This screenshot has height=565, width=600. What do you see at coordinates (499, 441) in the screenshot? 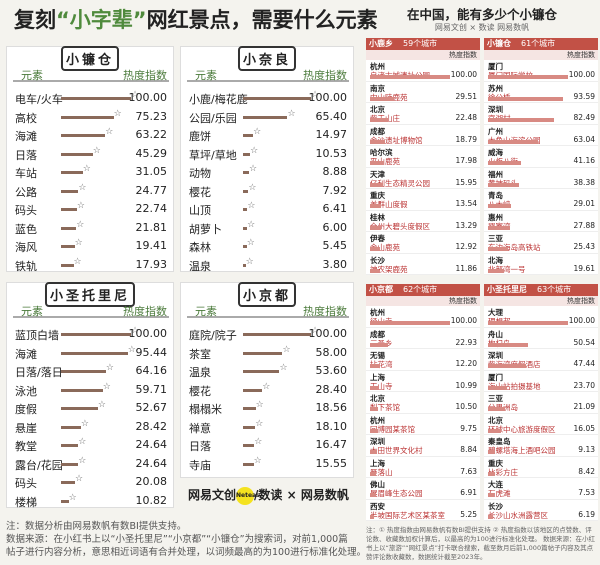
I see `row-city: 秦皇岛` at bounding box center [499, 441].